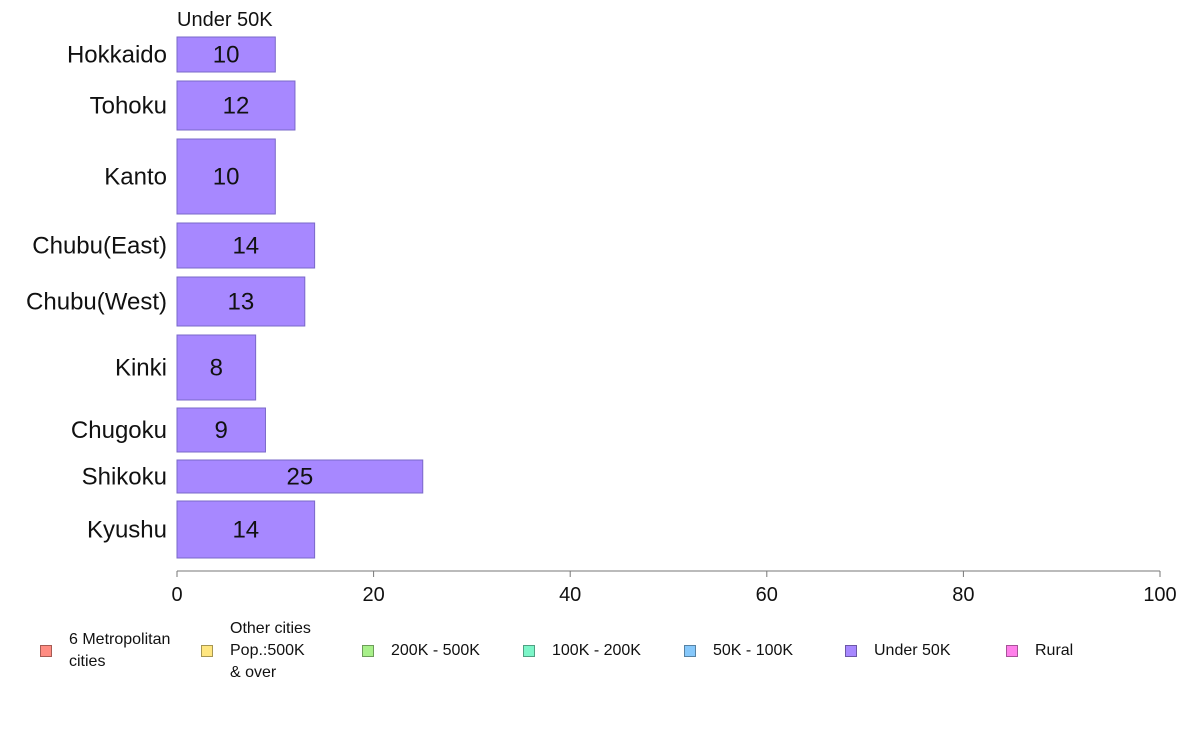 The image size is (1188, 736). I want to click on bar-chubu-east, so click(246, 245).